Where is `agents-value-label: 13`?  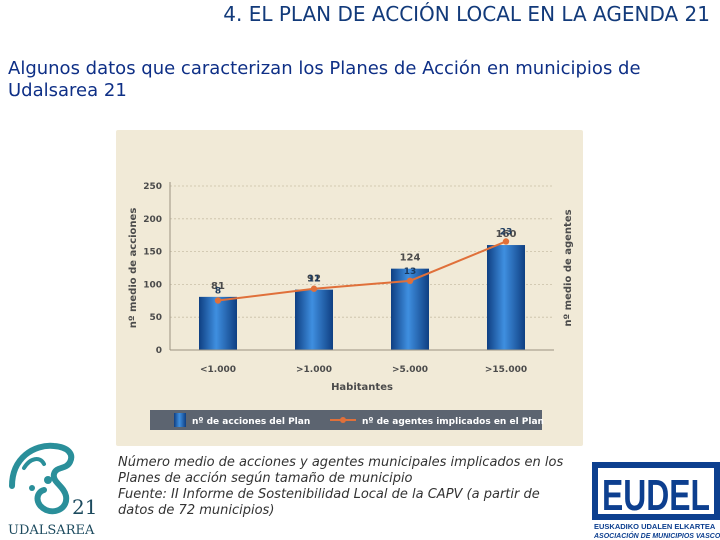
agents-value-label: 13 is located at coordinates (410, 272).